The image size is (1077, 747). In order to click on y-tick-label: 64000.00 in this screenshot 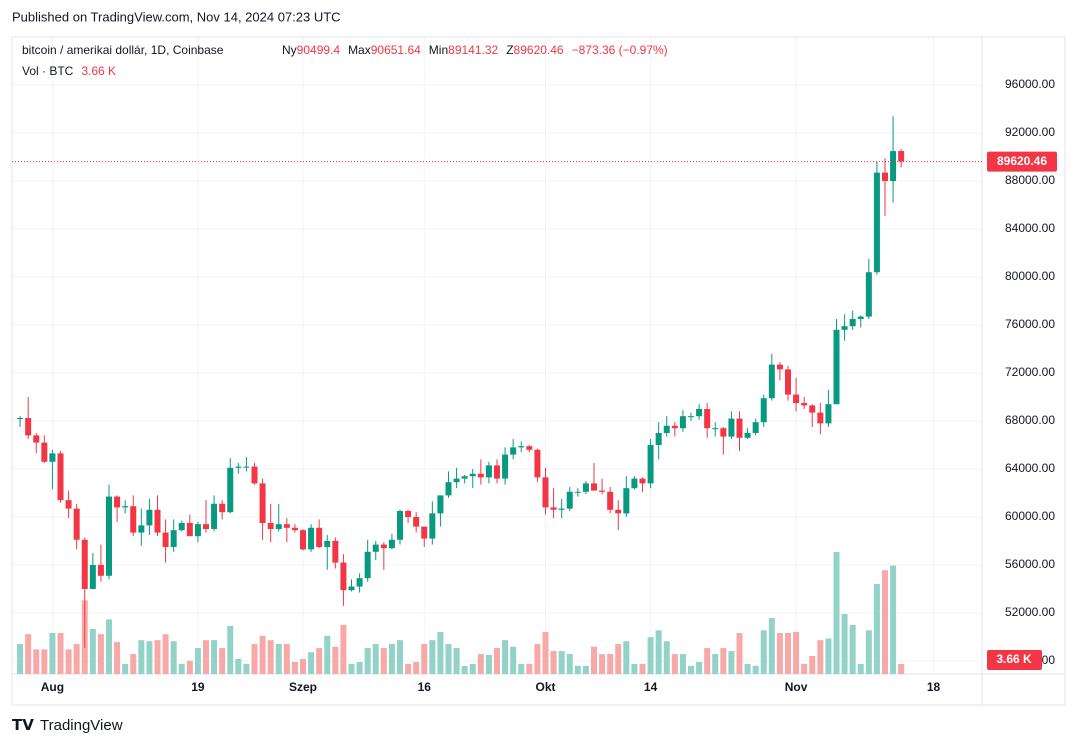, I will do `click(1030, 468)`.